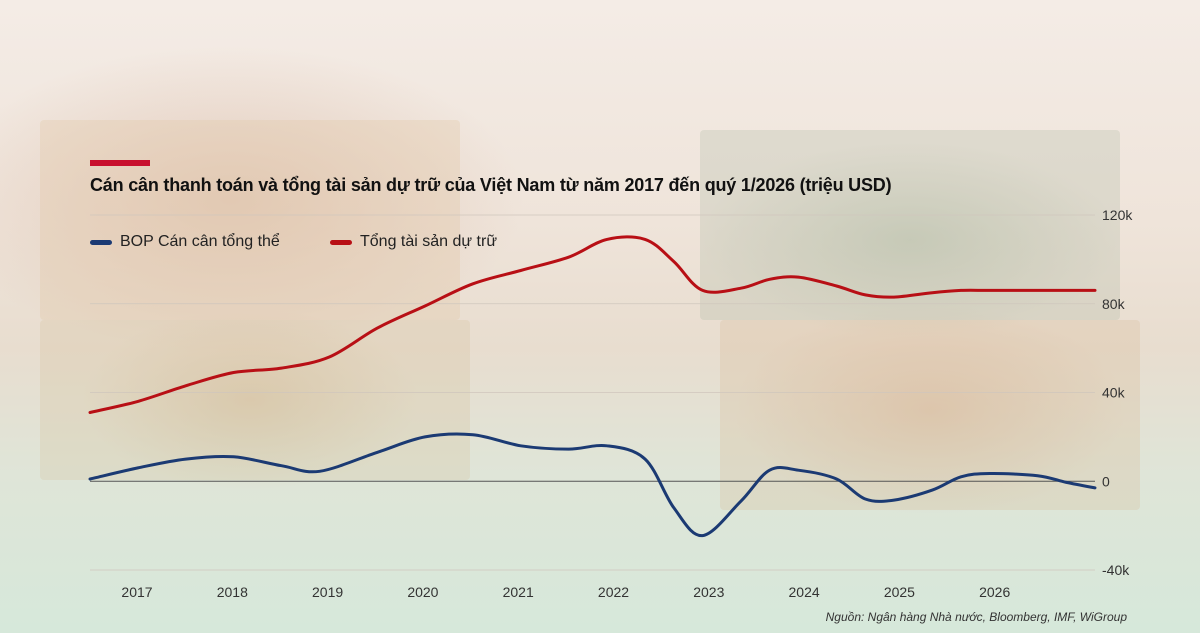 The height and width of the screenshot is (633, 1200). Describe the element at coordinates (200, 241) in the screenshot. I see `legend-label-bop: BOP Cán cân tổng thể` at that location.